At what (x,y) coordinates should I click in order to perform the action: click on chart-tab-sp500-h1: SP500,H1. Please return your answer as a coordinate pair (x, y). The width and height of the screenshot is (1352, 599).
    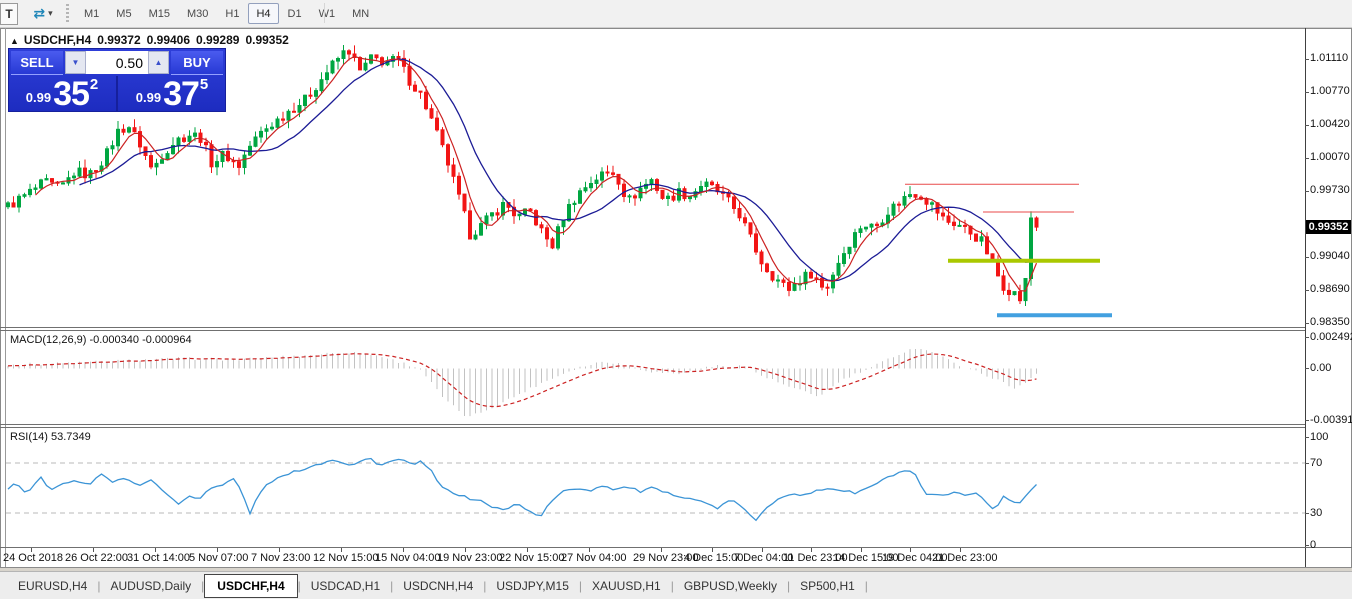
    Looking at the image, I should click on (827, 585).